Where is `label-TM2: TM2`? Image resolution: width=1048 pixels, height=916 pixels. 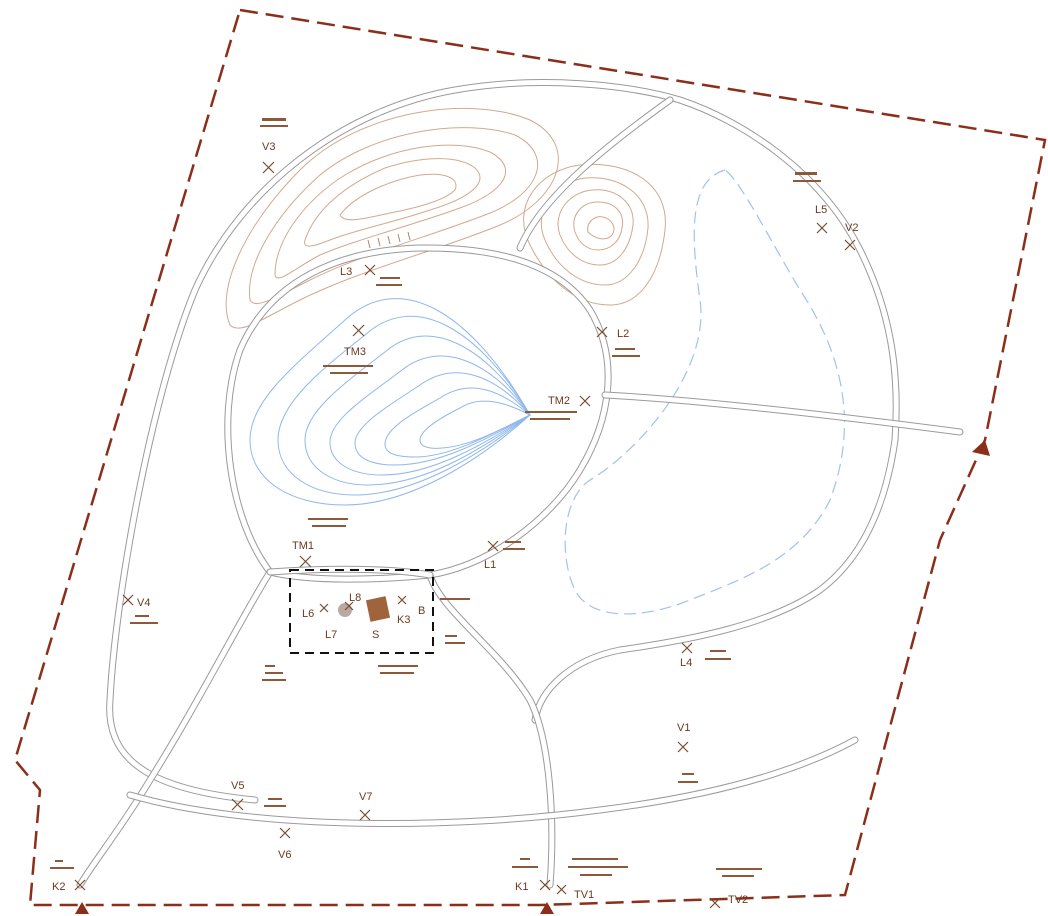 label-TM2: TM2 is located at coordinates (559, 401).